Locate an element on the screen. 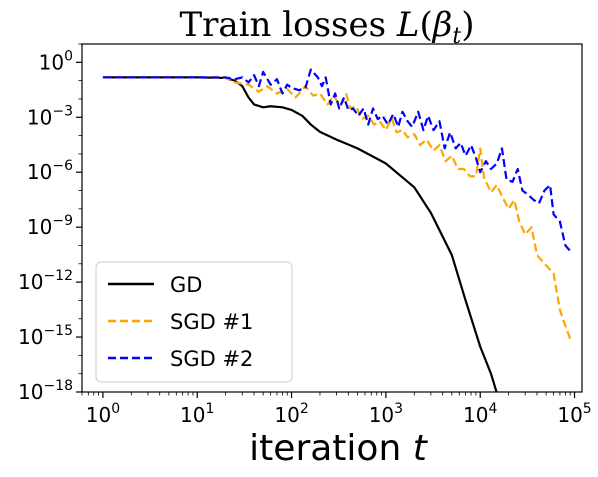 Image resolution: width=598 pixels, height=477 pixels. legend-label-1: GD is located at coordinates (186, 285).